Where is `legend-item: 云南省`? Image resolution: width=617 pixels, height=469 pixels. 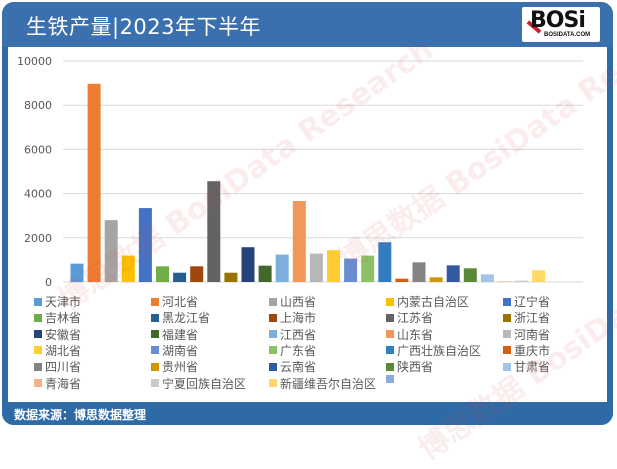 legend-item: 云南省 is located at coordinates (292, 366).